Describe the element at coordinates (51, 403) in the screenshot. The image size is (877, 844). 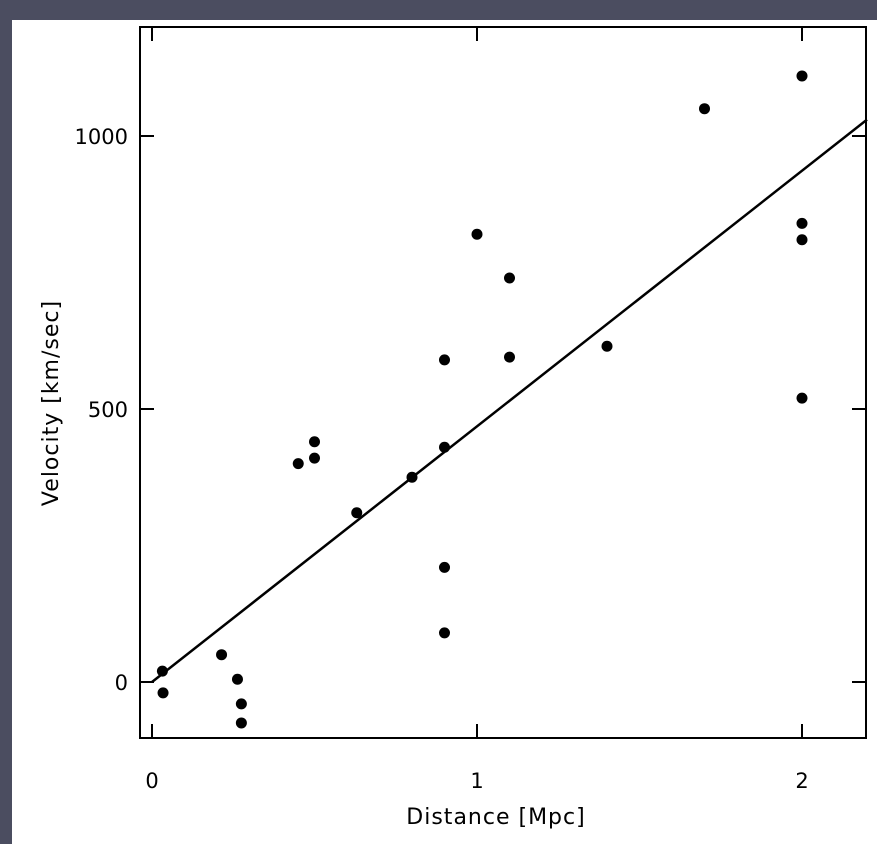
I see `y-axis-label: Velocity [km/sec]` at that location.